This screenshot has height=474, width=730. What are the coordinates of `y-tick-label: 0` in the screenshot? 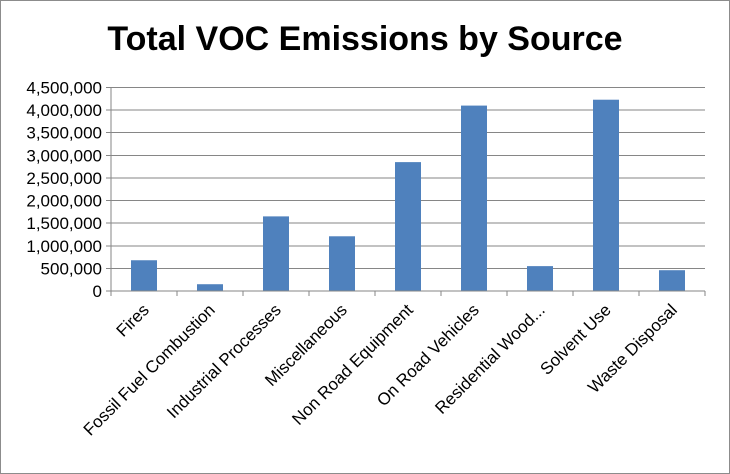 It's located at (97, 291).